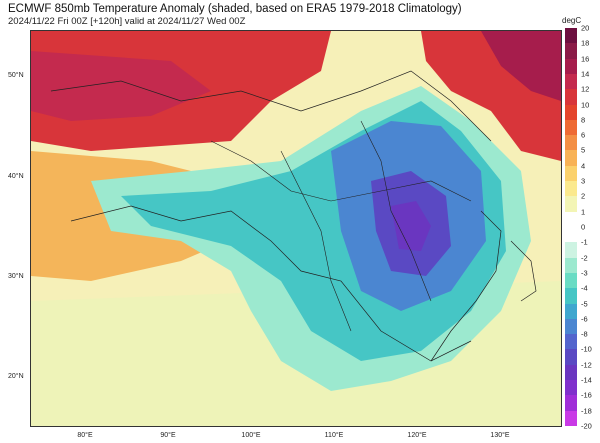 The width and height of the screenshot is (600, 443). I want to click on colorbar-tick-label: -10, so click(586, 349).